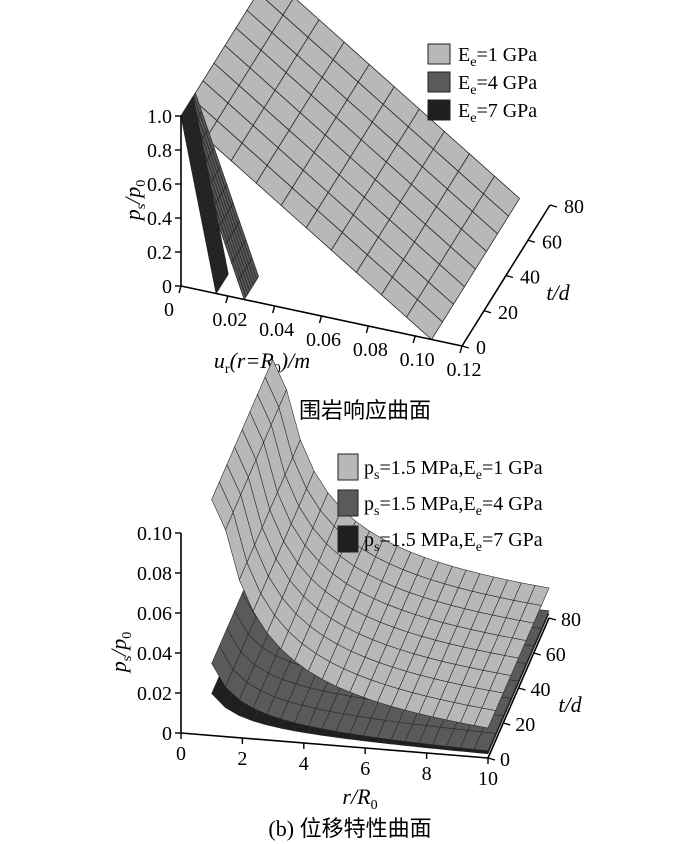 This screenshot has height=844, width=700. What do you see at coordinates (334, 745) in the screenshot?
I see `x-axis-line` at bounding box center [334, 745].